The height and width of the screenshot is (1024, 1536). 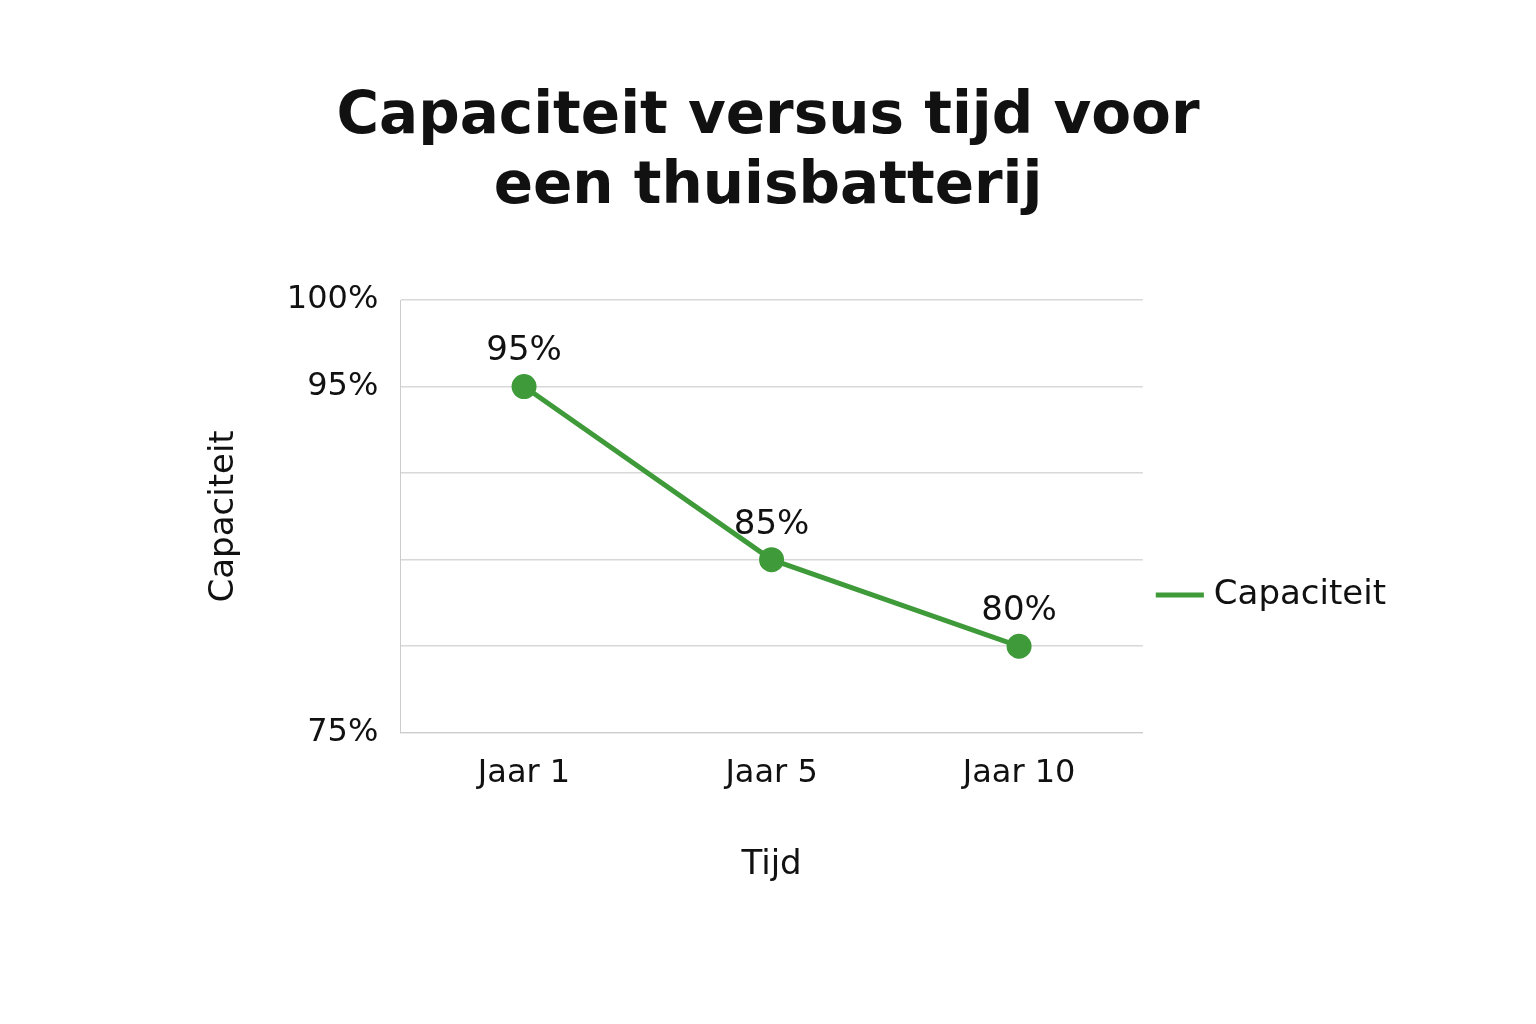 I want to click on text: 95%, so click(x=524, y=348).